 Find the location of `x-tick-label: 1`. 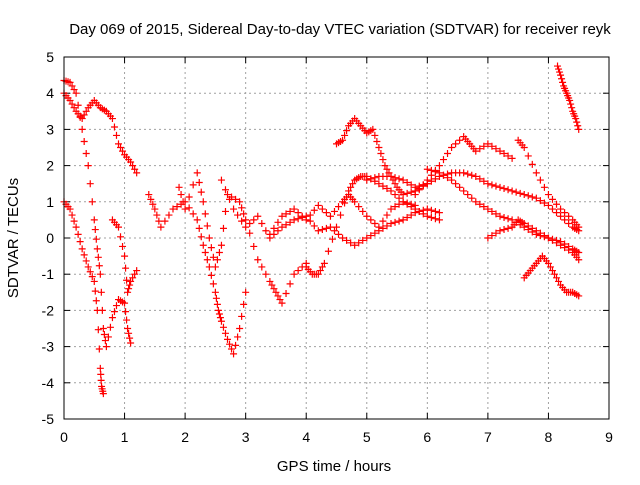

x-tick-label: 1 is located at coordinates (125, 437).